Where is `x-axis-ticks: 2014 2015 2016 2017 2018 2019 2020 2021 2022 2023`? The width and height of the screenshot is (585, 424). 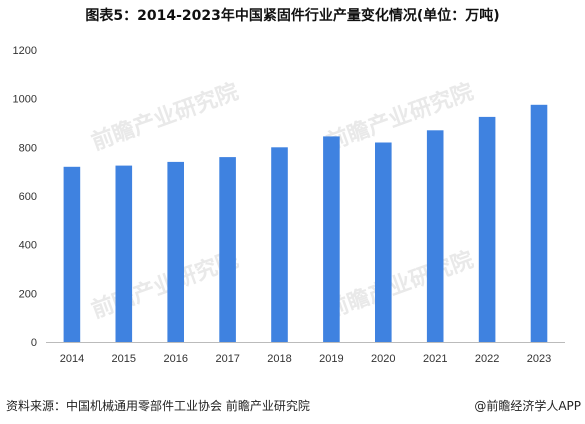 x-axis-ticks: 2014 2015 2016 2017 2018 2019 2020 2021 2022 2023 is located at coordinates (305, 359).